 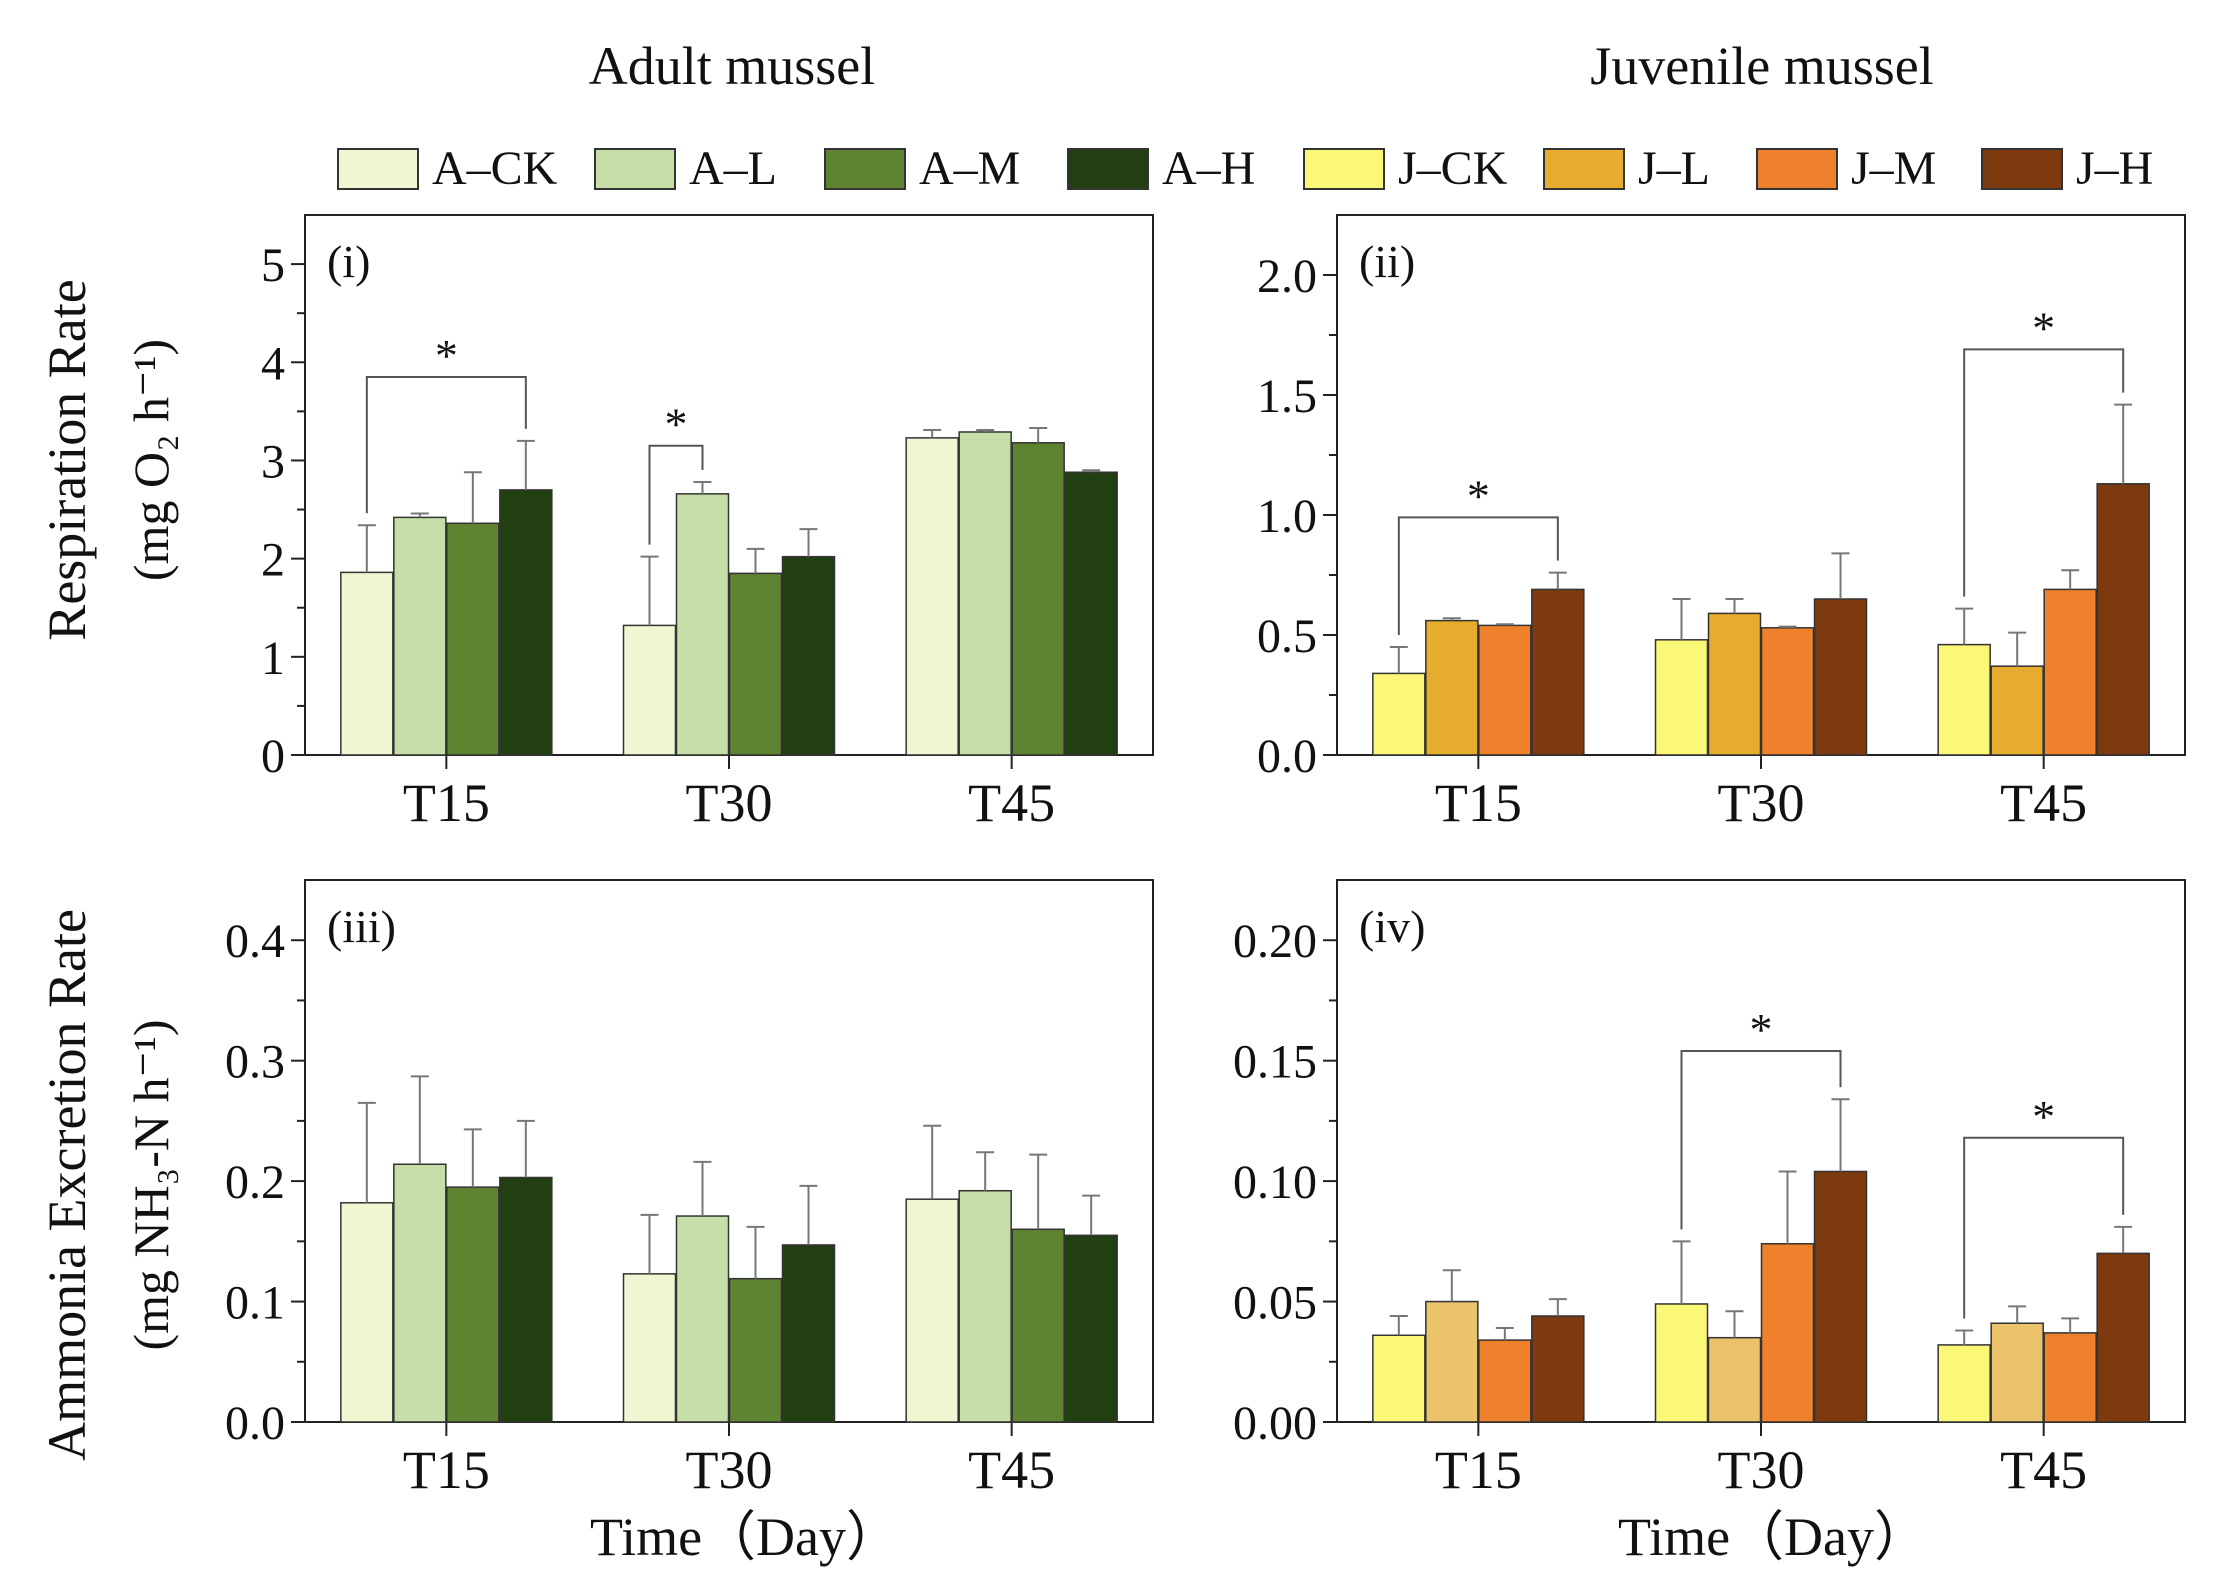 What do you see at coordinates (1287, 396) in the screenshot?
I see `y-tick-label: 1.5` at bounding box center [1287, 396].